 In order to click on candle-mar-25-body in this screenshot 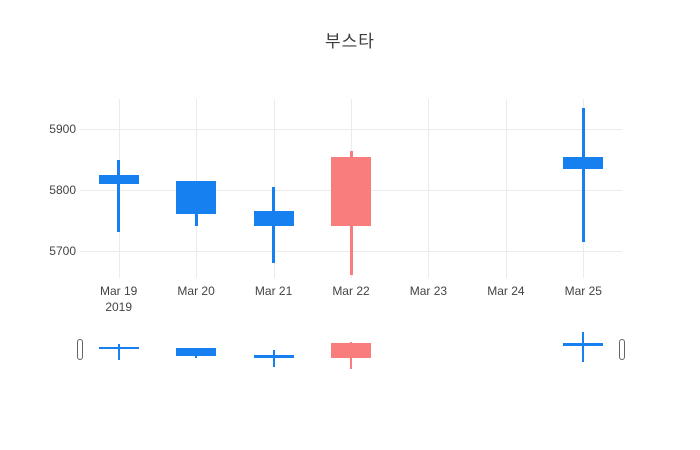, I will do `click(583, 162)`.